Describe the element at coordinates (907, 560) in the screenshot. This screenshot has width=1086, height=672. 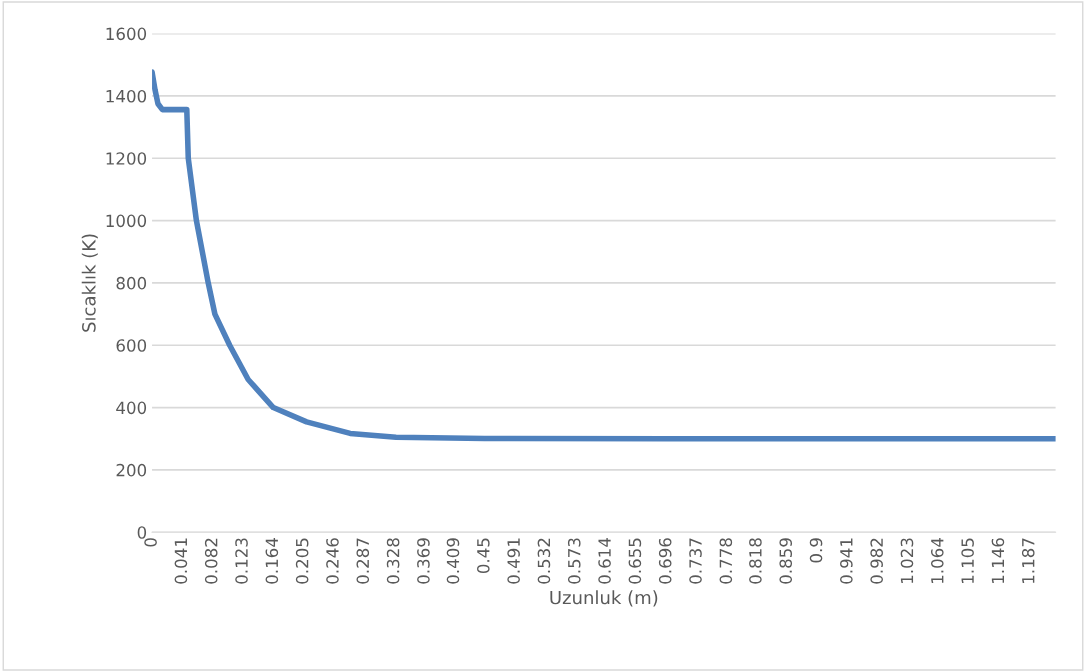
I see `x-tick-label: 1.023` at that location.